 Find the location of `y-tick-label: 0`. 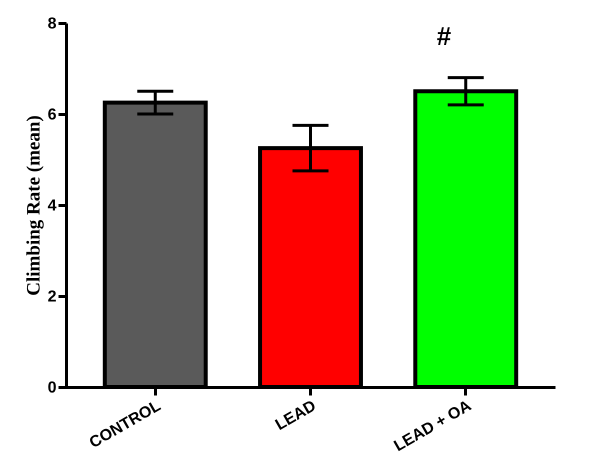

y-tick-label: 0 is located at coordinates (52, 388).